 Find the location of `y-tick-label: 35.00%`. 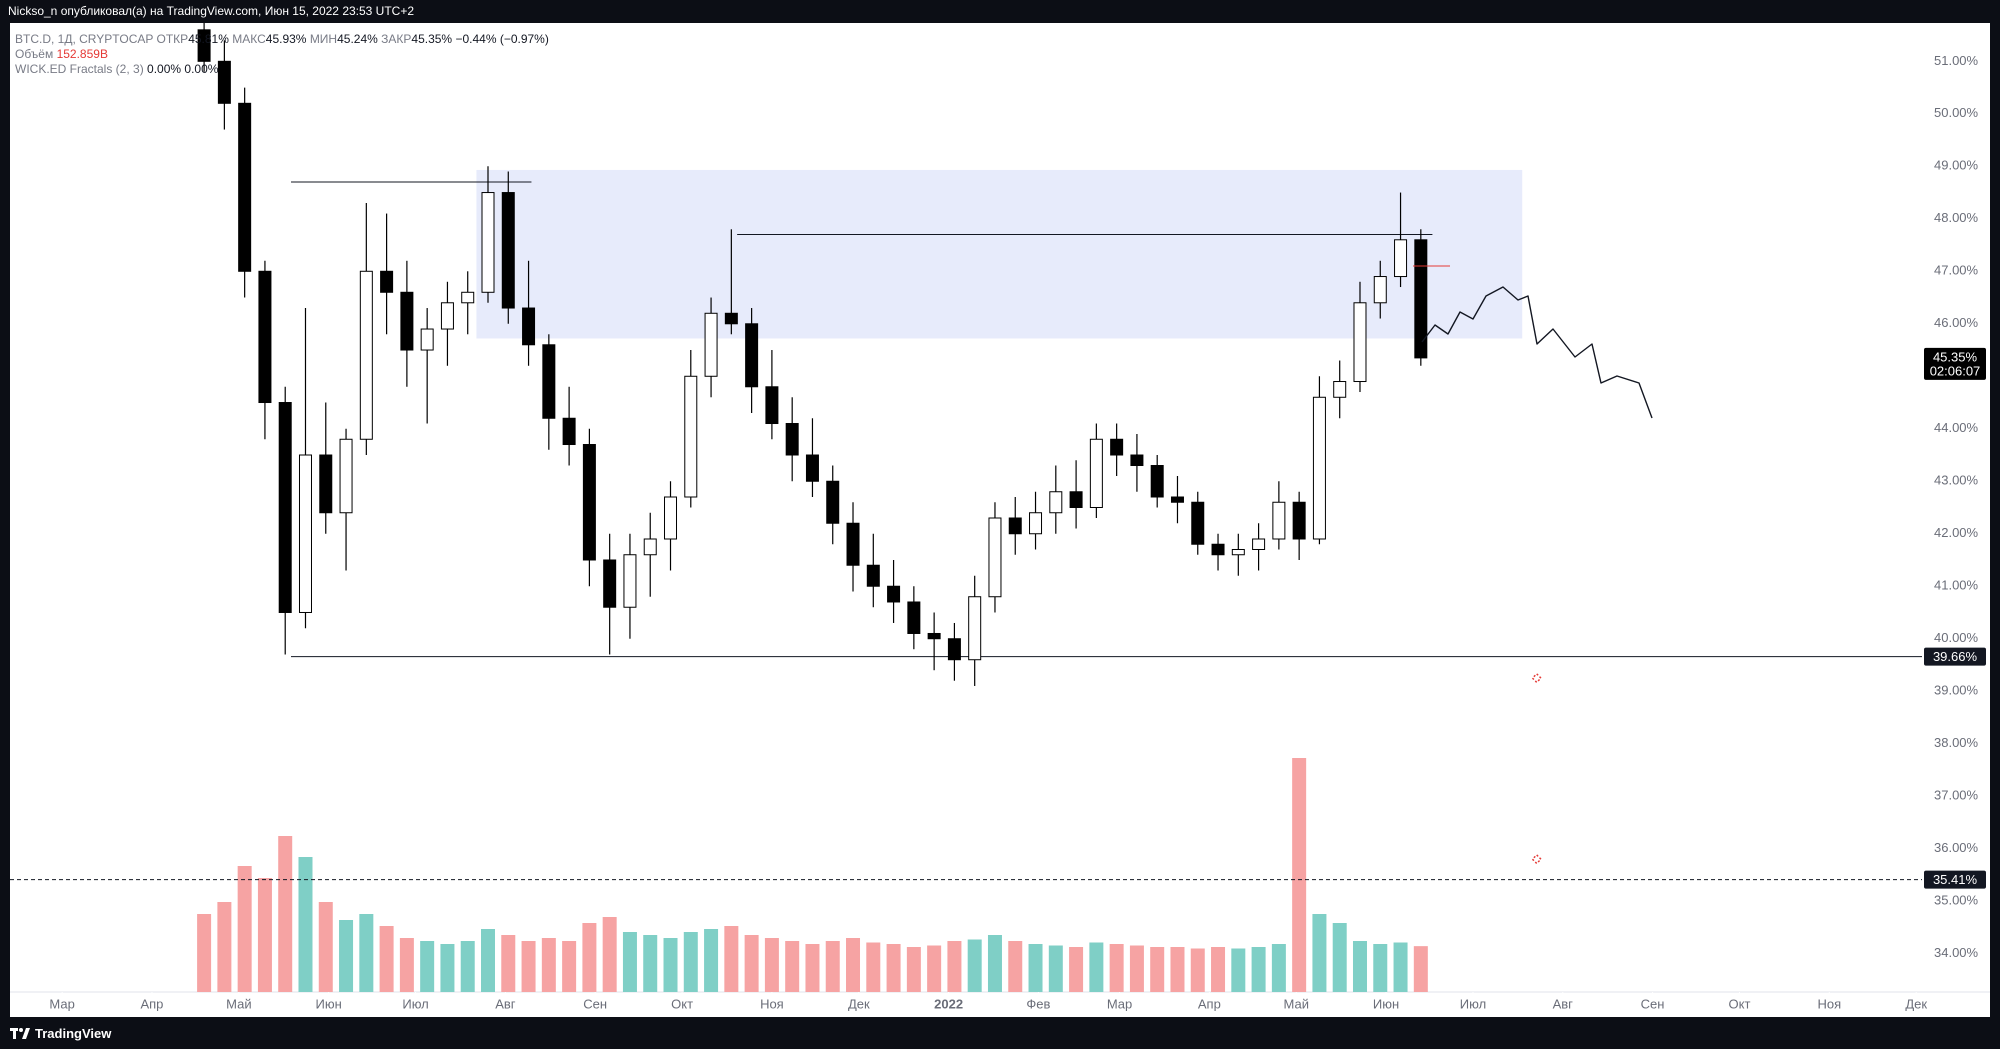

y-tick-label: 35.00% is located at coordinates (1956, 900).